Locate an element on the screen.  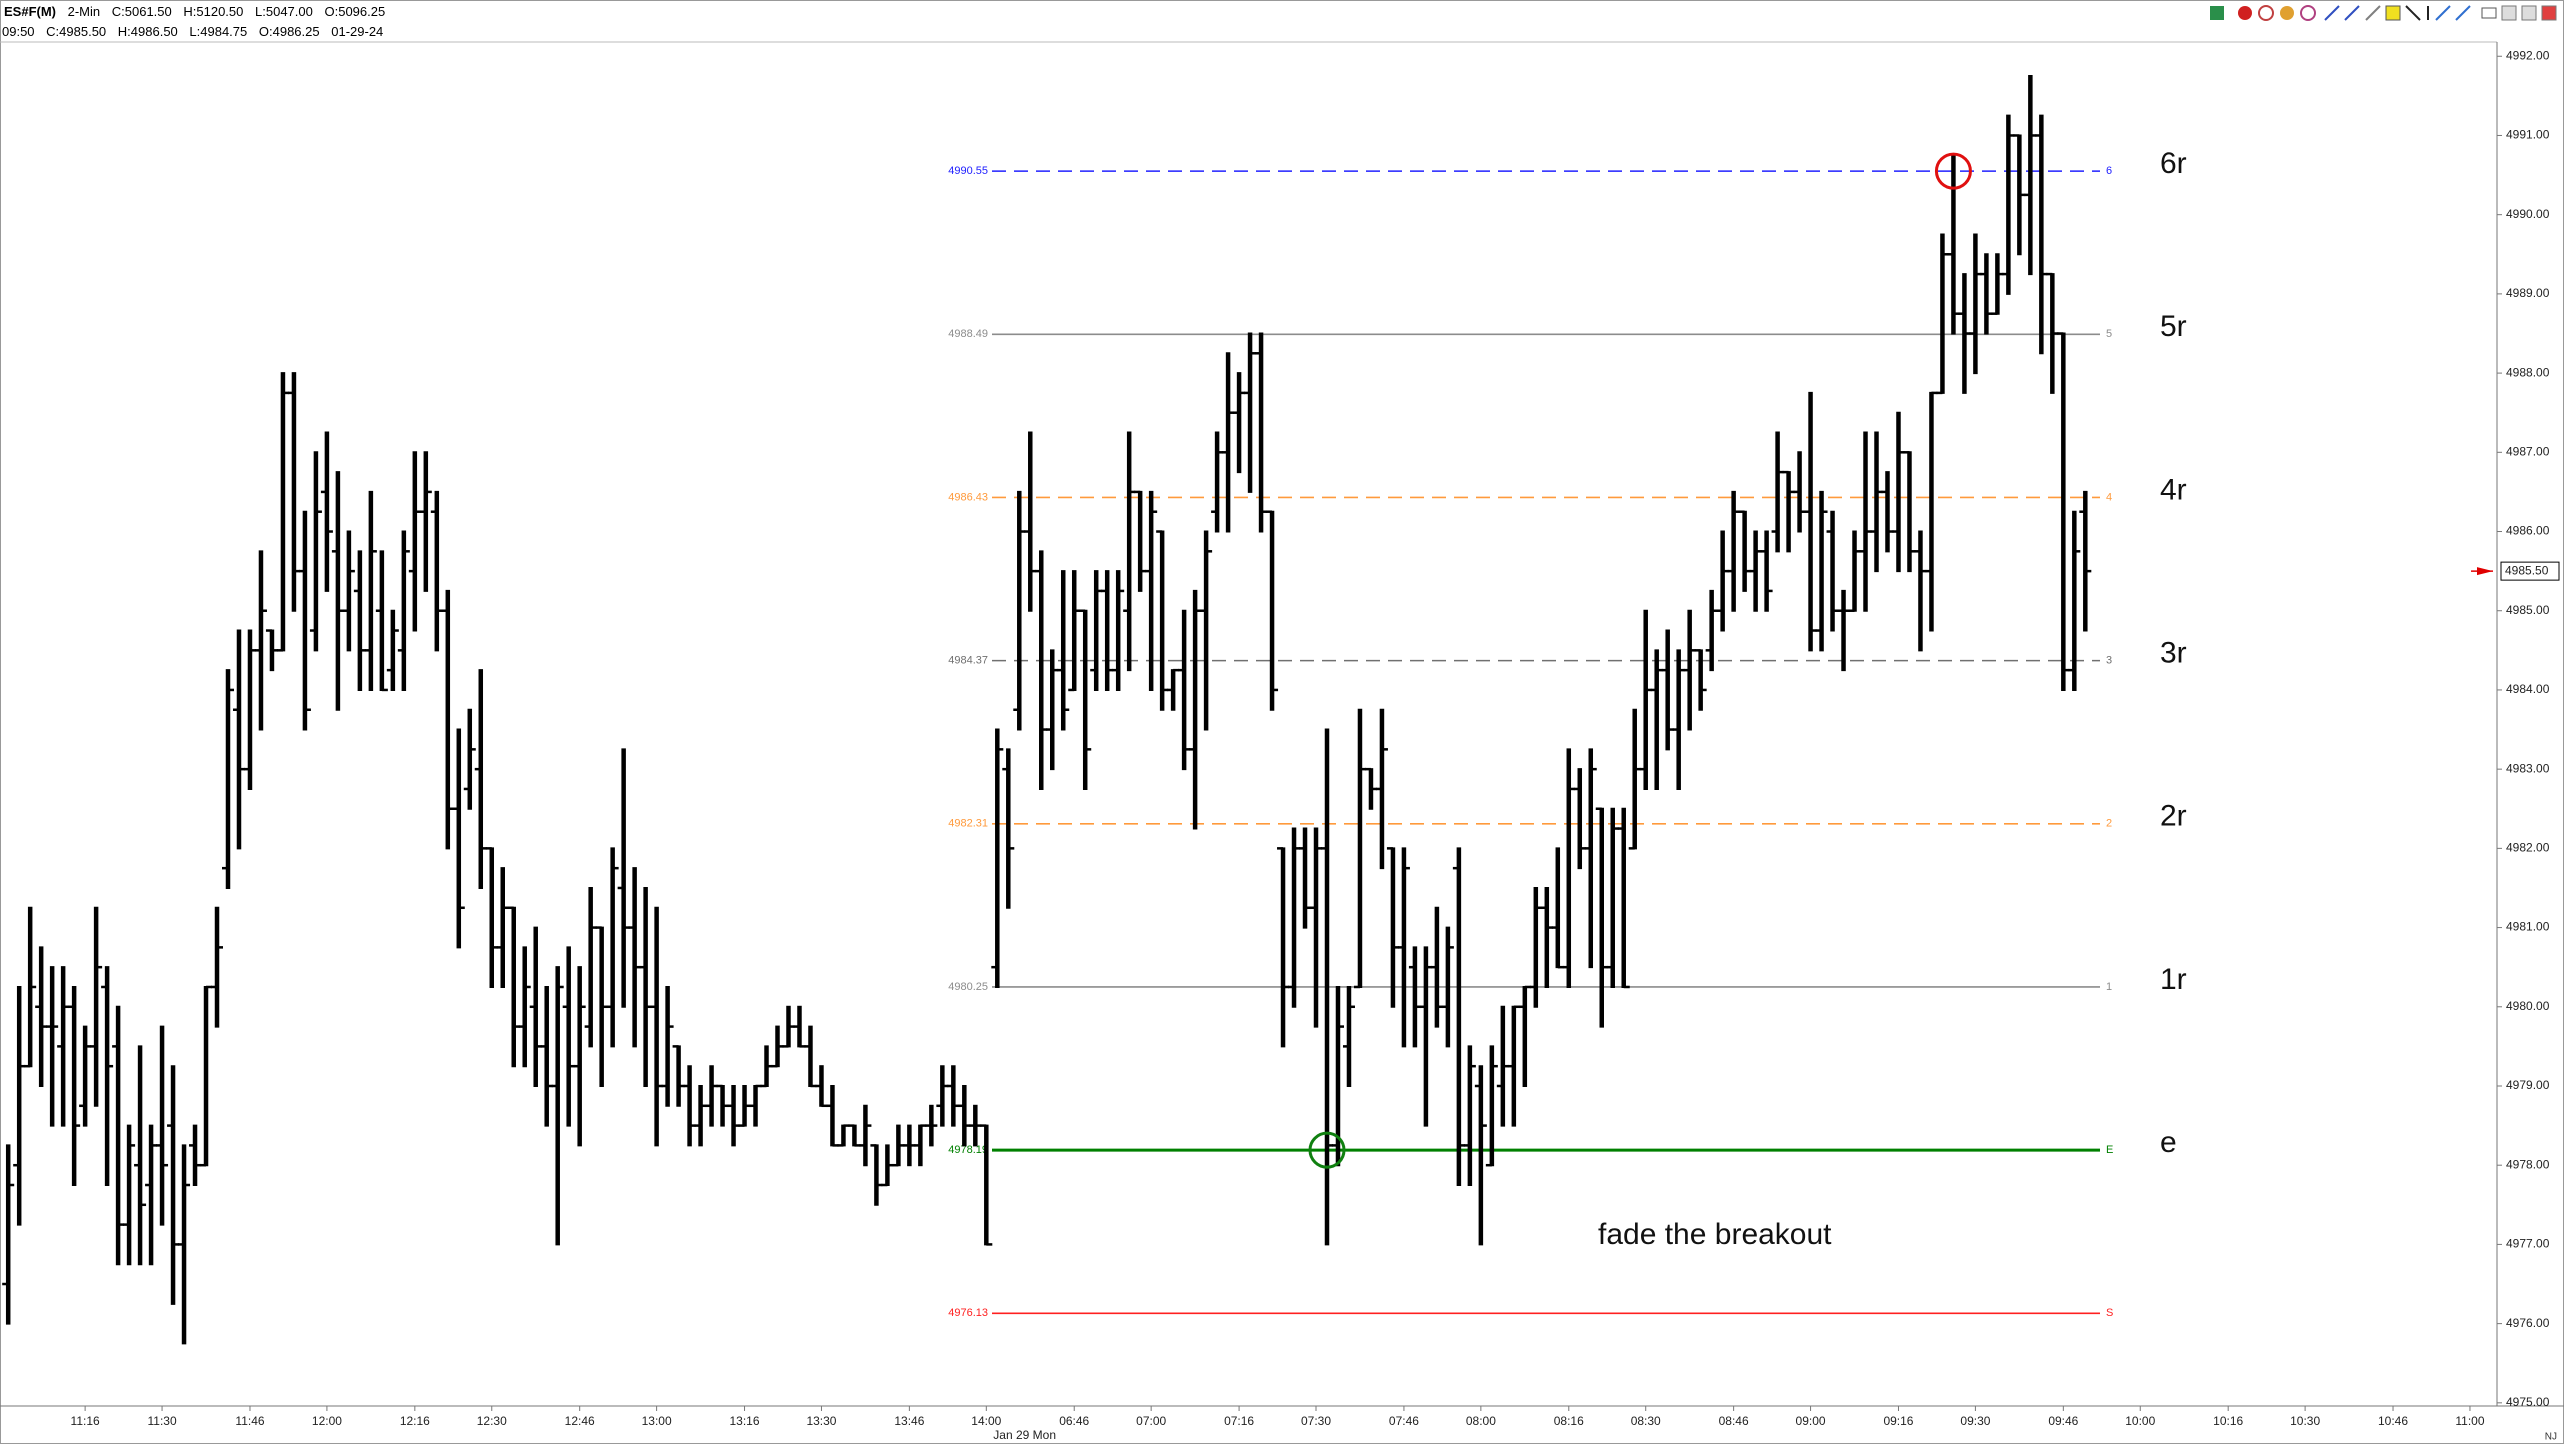
level-note: 3r is located at coordinates (2173, 653).